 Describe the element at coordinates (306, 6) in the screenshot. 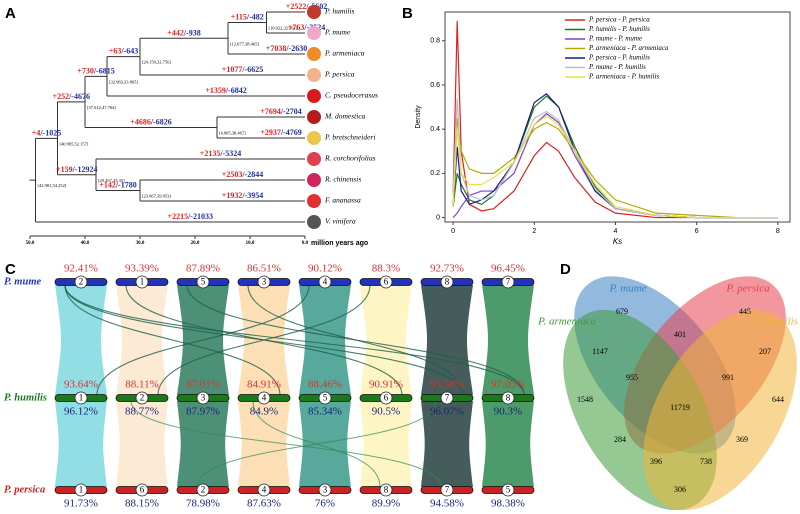

I see `branch-label: +2522/-5602` at that location.